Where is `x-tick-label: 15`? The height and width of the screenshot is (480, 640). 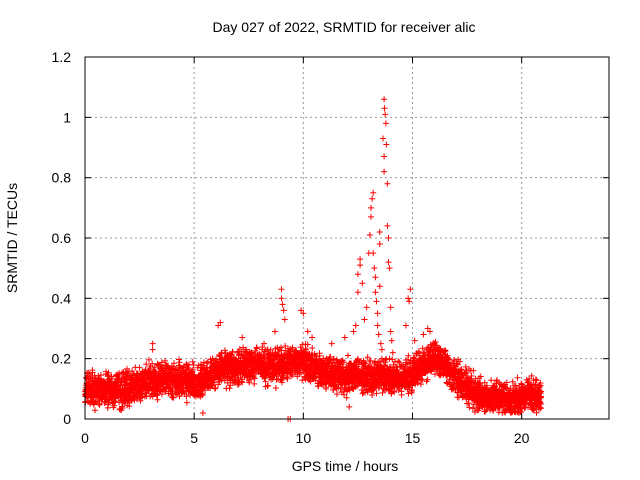
x-tick-label: 15 is located at coordinates (413, 438).